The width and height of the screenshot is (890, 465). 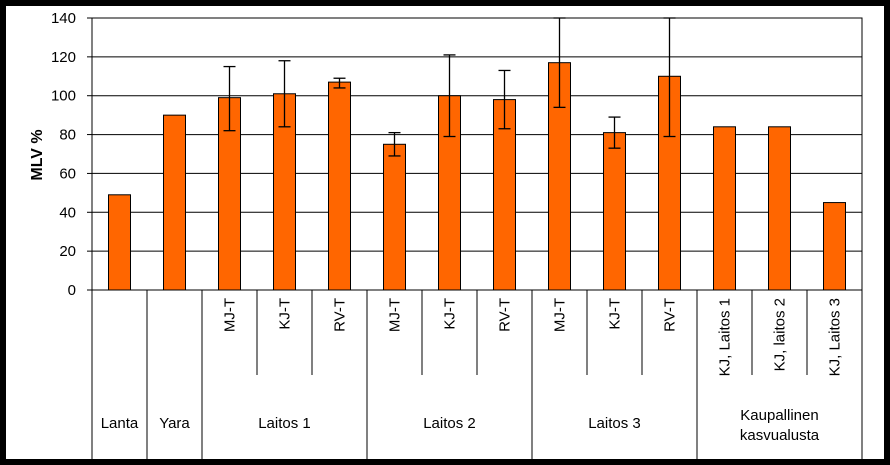 What do you see at coordinates (63, 57) in the screenshot?
I see `y-tick-label: 120` at bounding box center [63, 57].